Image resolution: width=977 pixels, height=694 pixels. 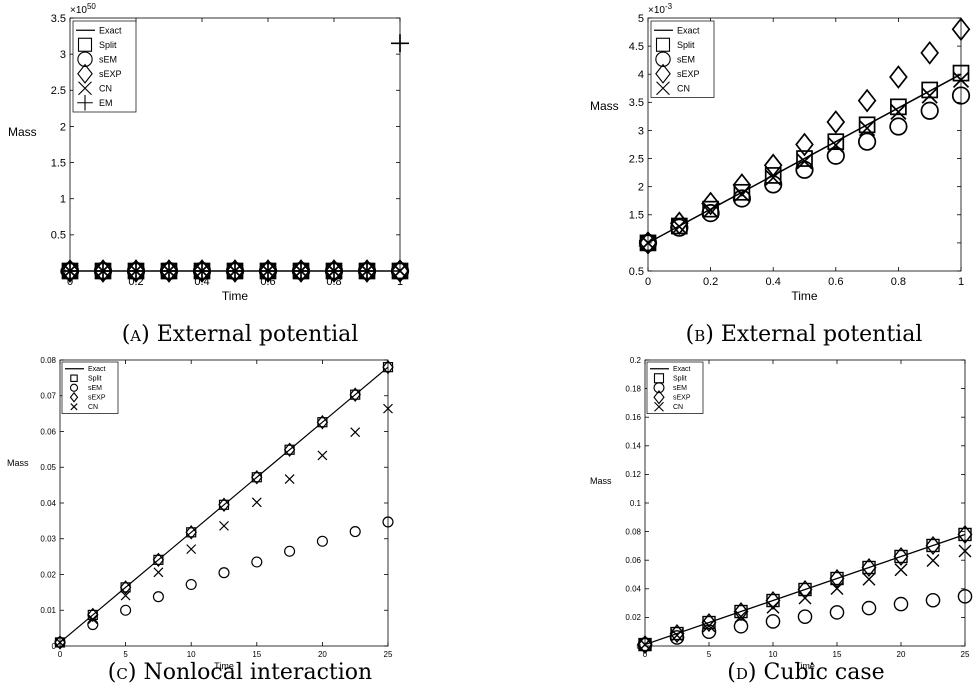 I want to click on x-tick-label: 1, so click(x=961, y=282).